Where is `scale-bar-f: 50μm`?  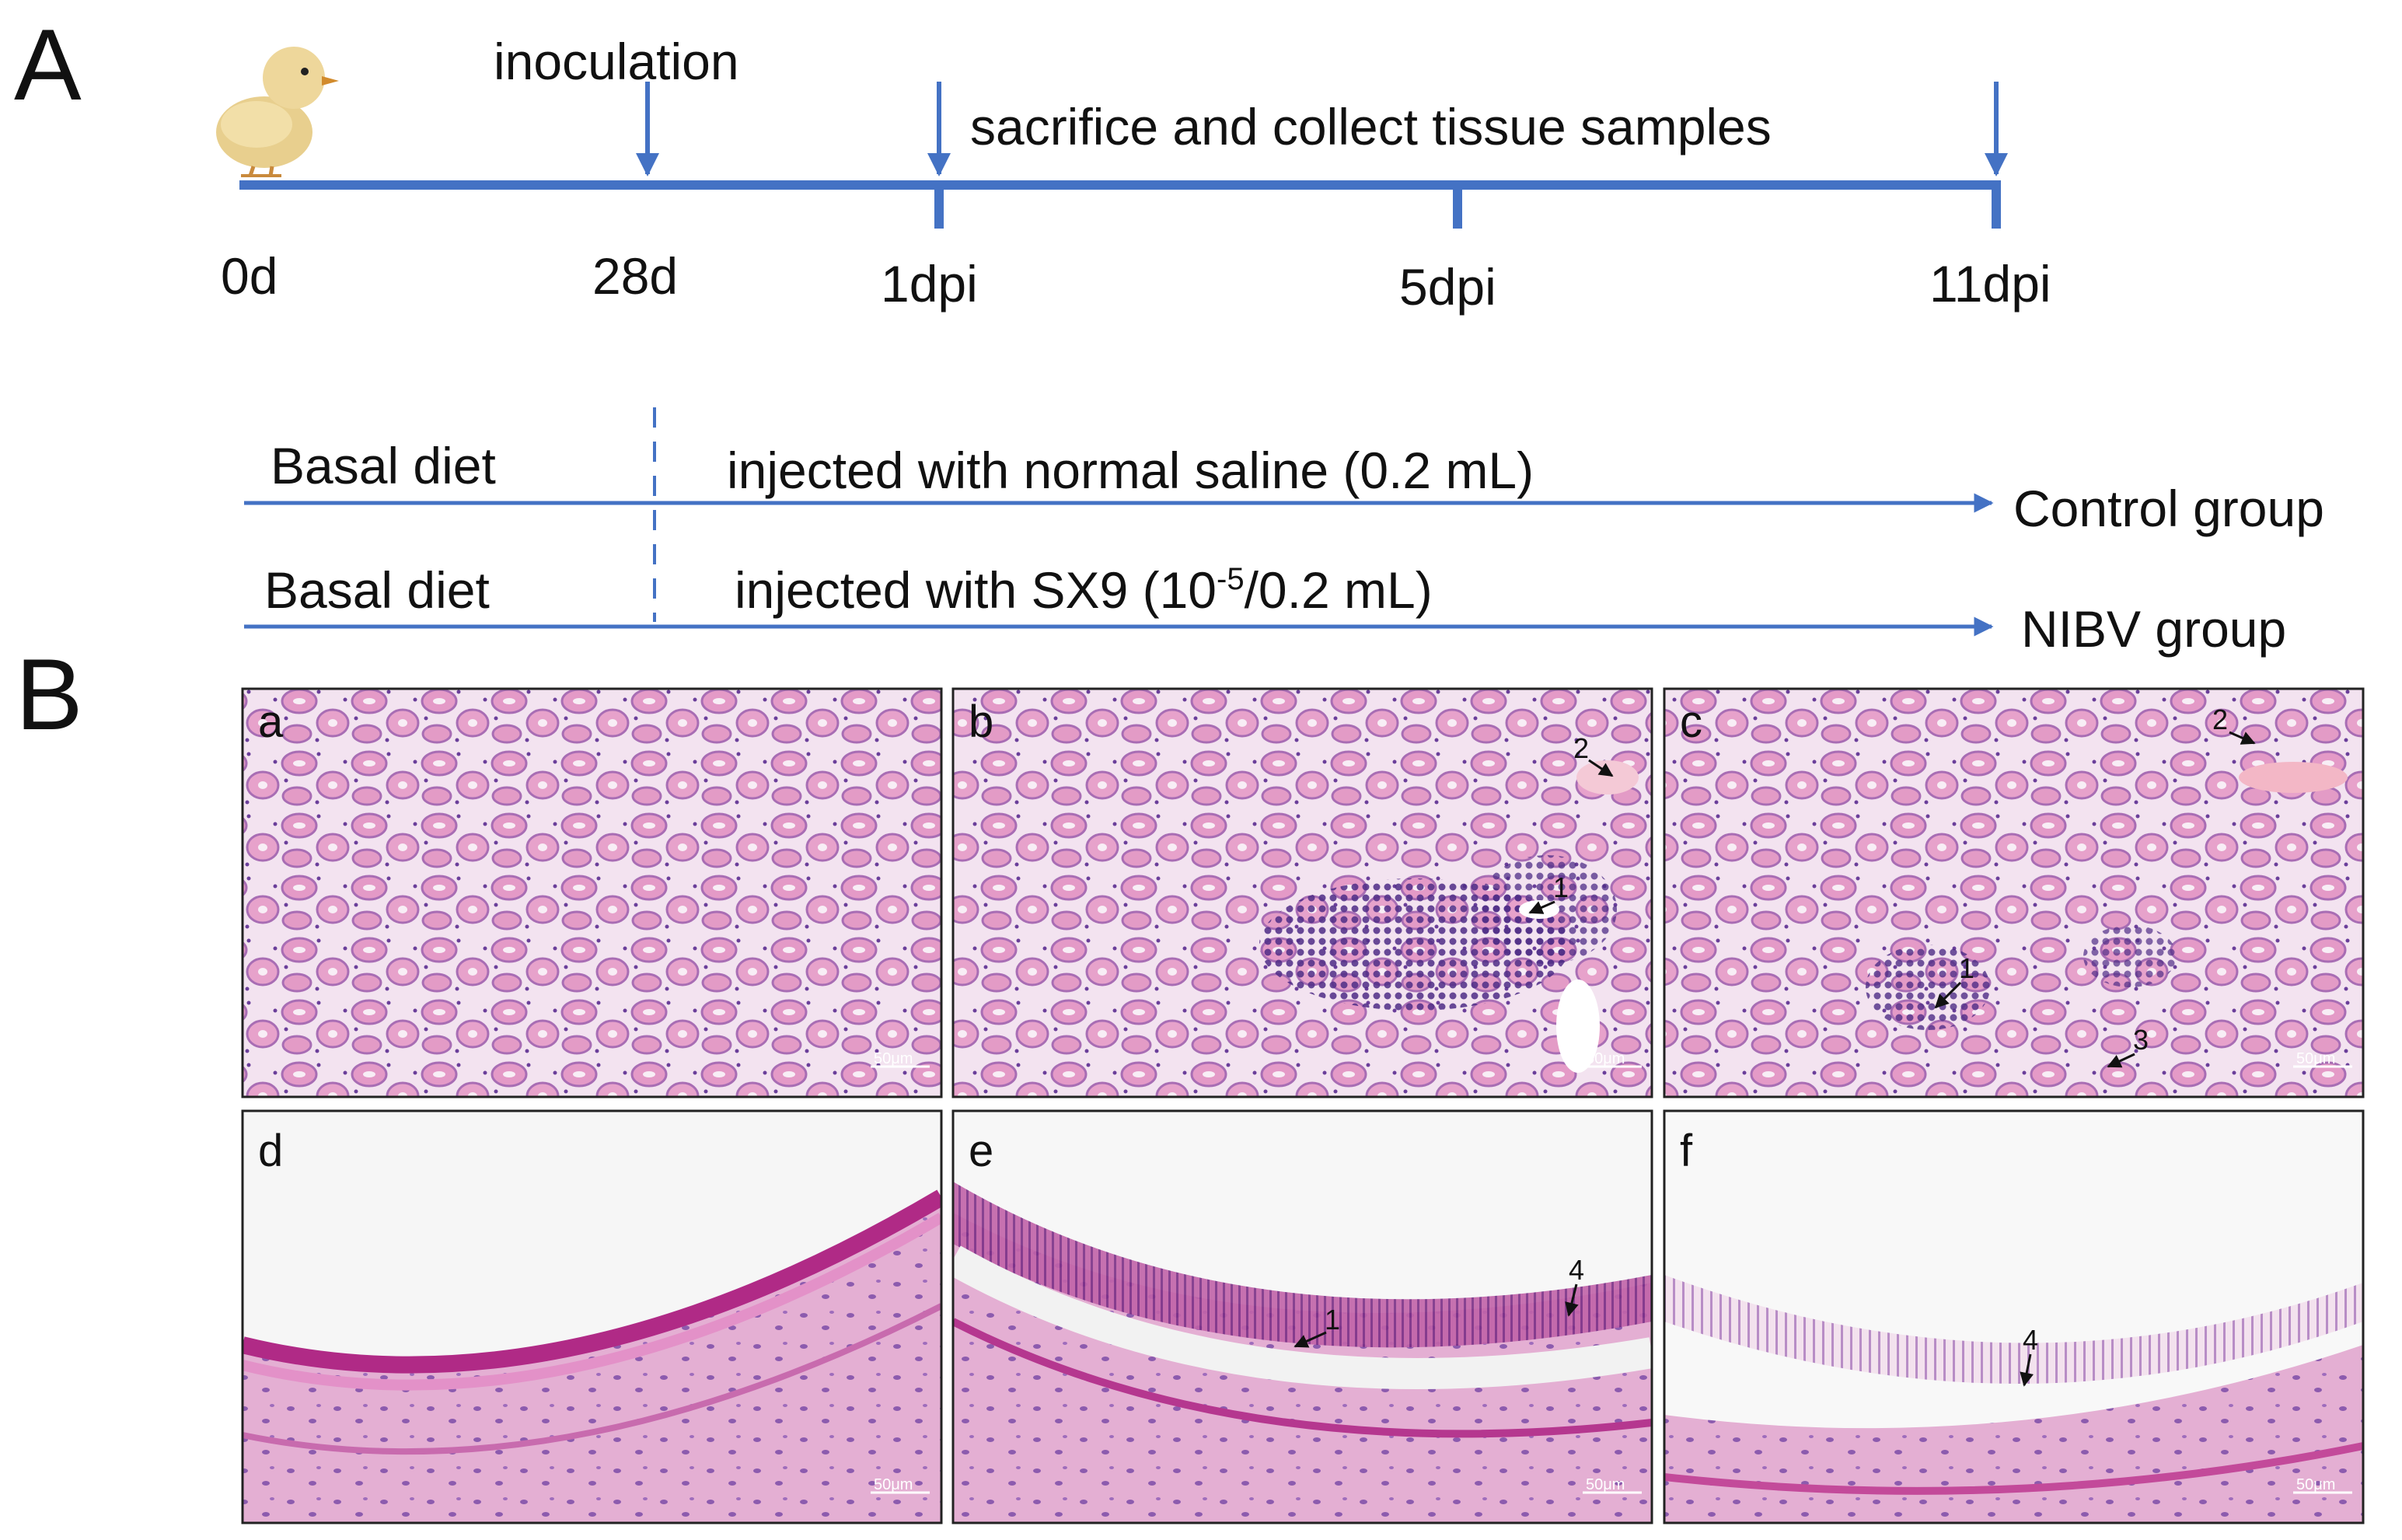 scale-bar-f: 50μm is located at coordinates (2322, 1485).